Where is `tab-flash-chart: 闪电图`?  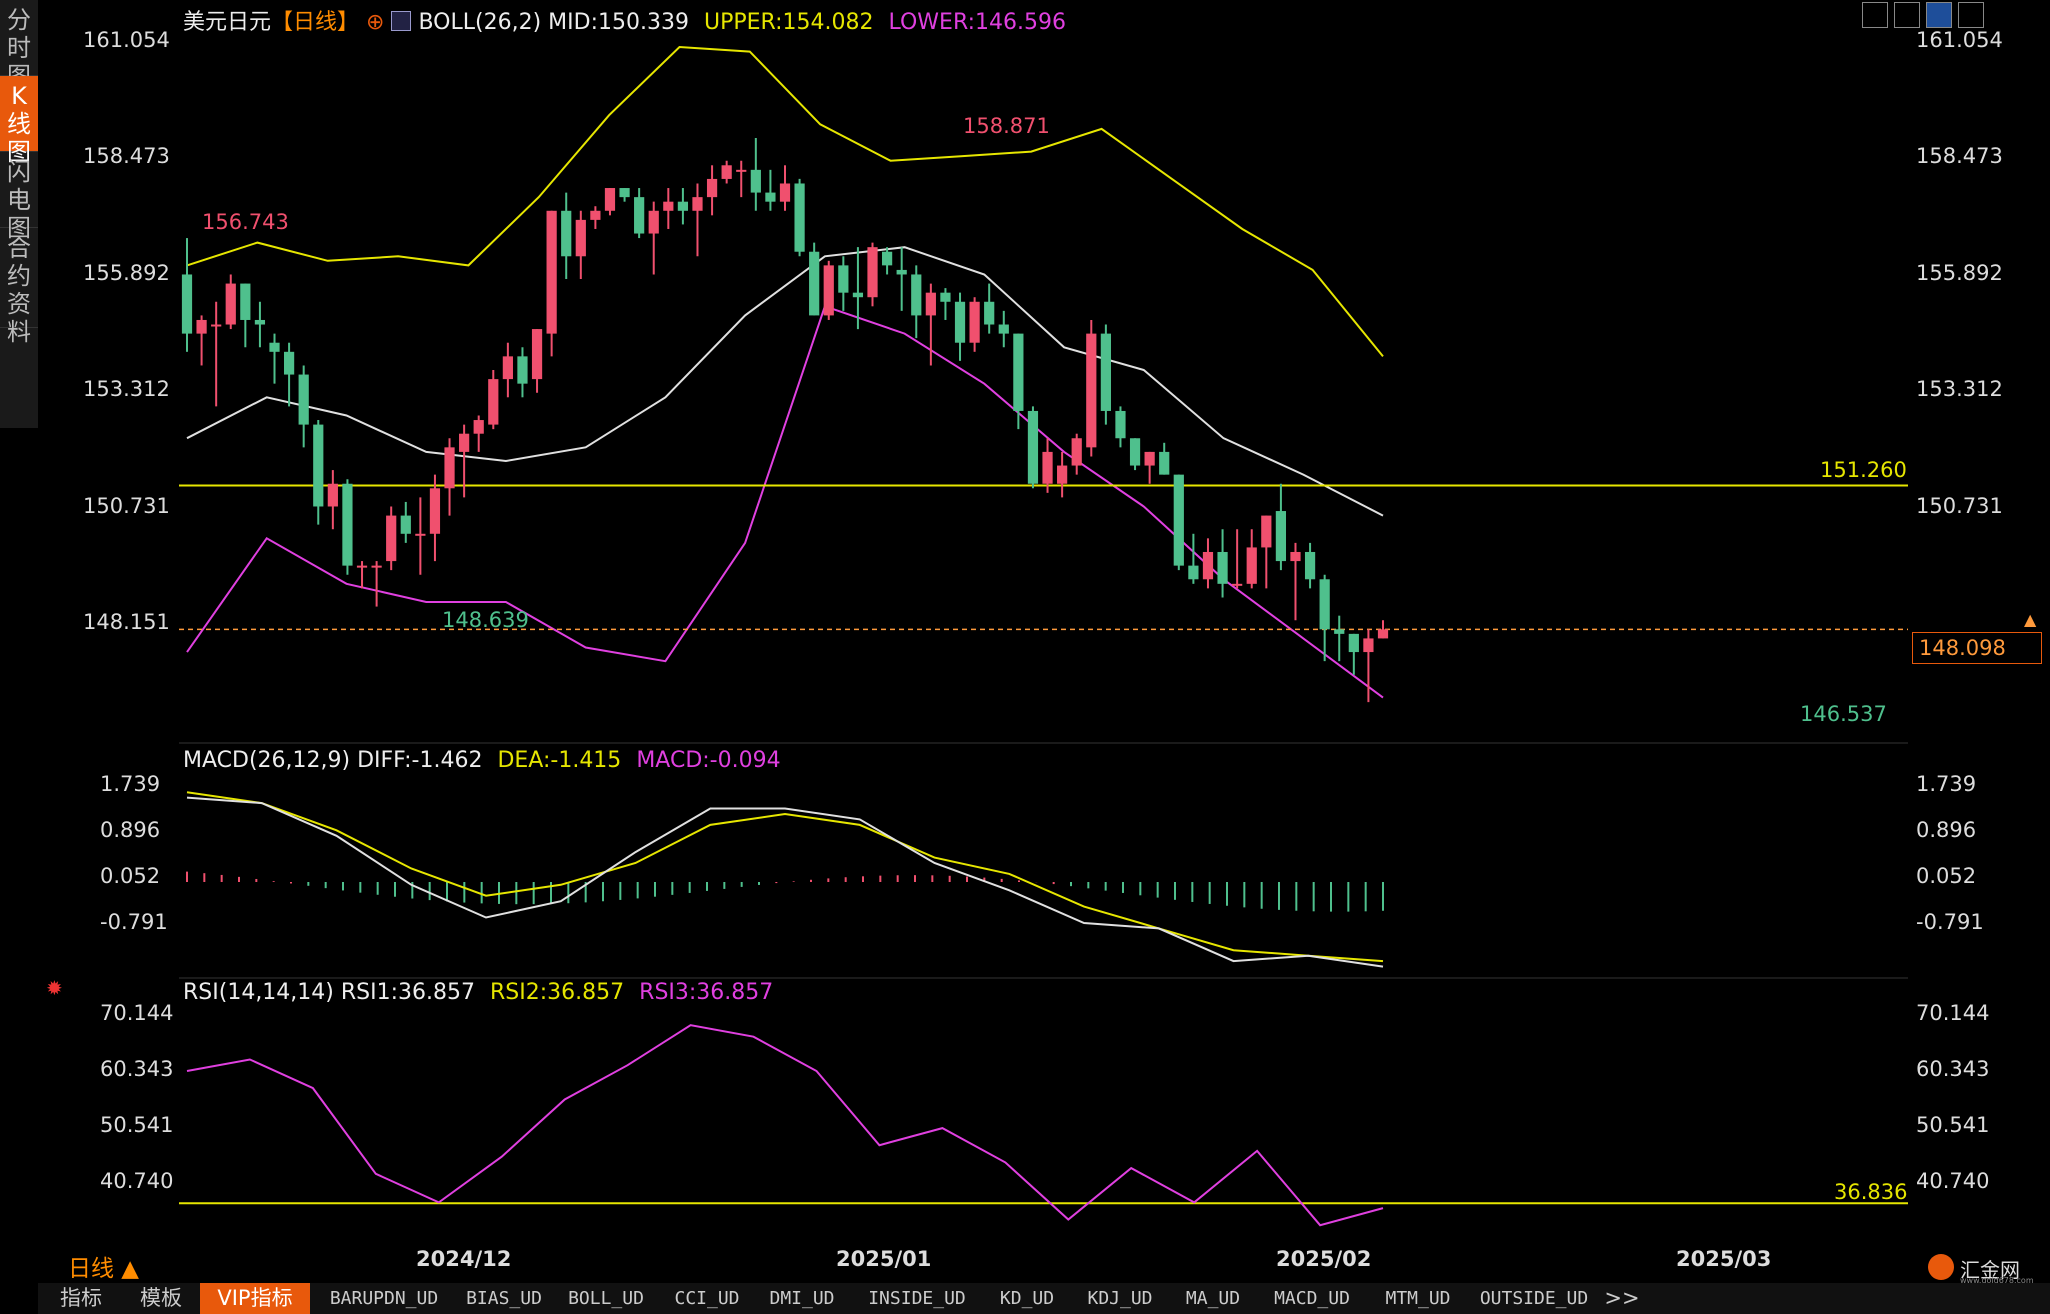 tab-flash-chart: 闪电图 is located at coordinates (19, 197).